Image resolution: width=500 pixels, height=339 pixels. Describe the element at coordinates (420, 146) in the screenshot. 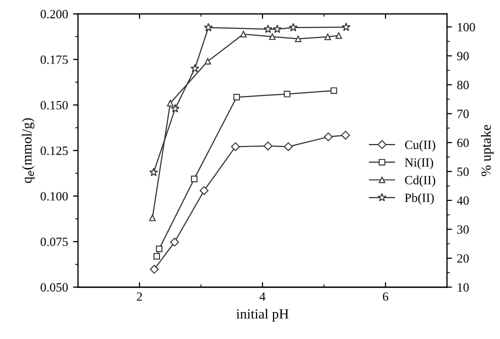

I see `legend-label: Cu(II)` at that location.